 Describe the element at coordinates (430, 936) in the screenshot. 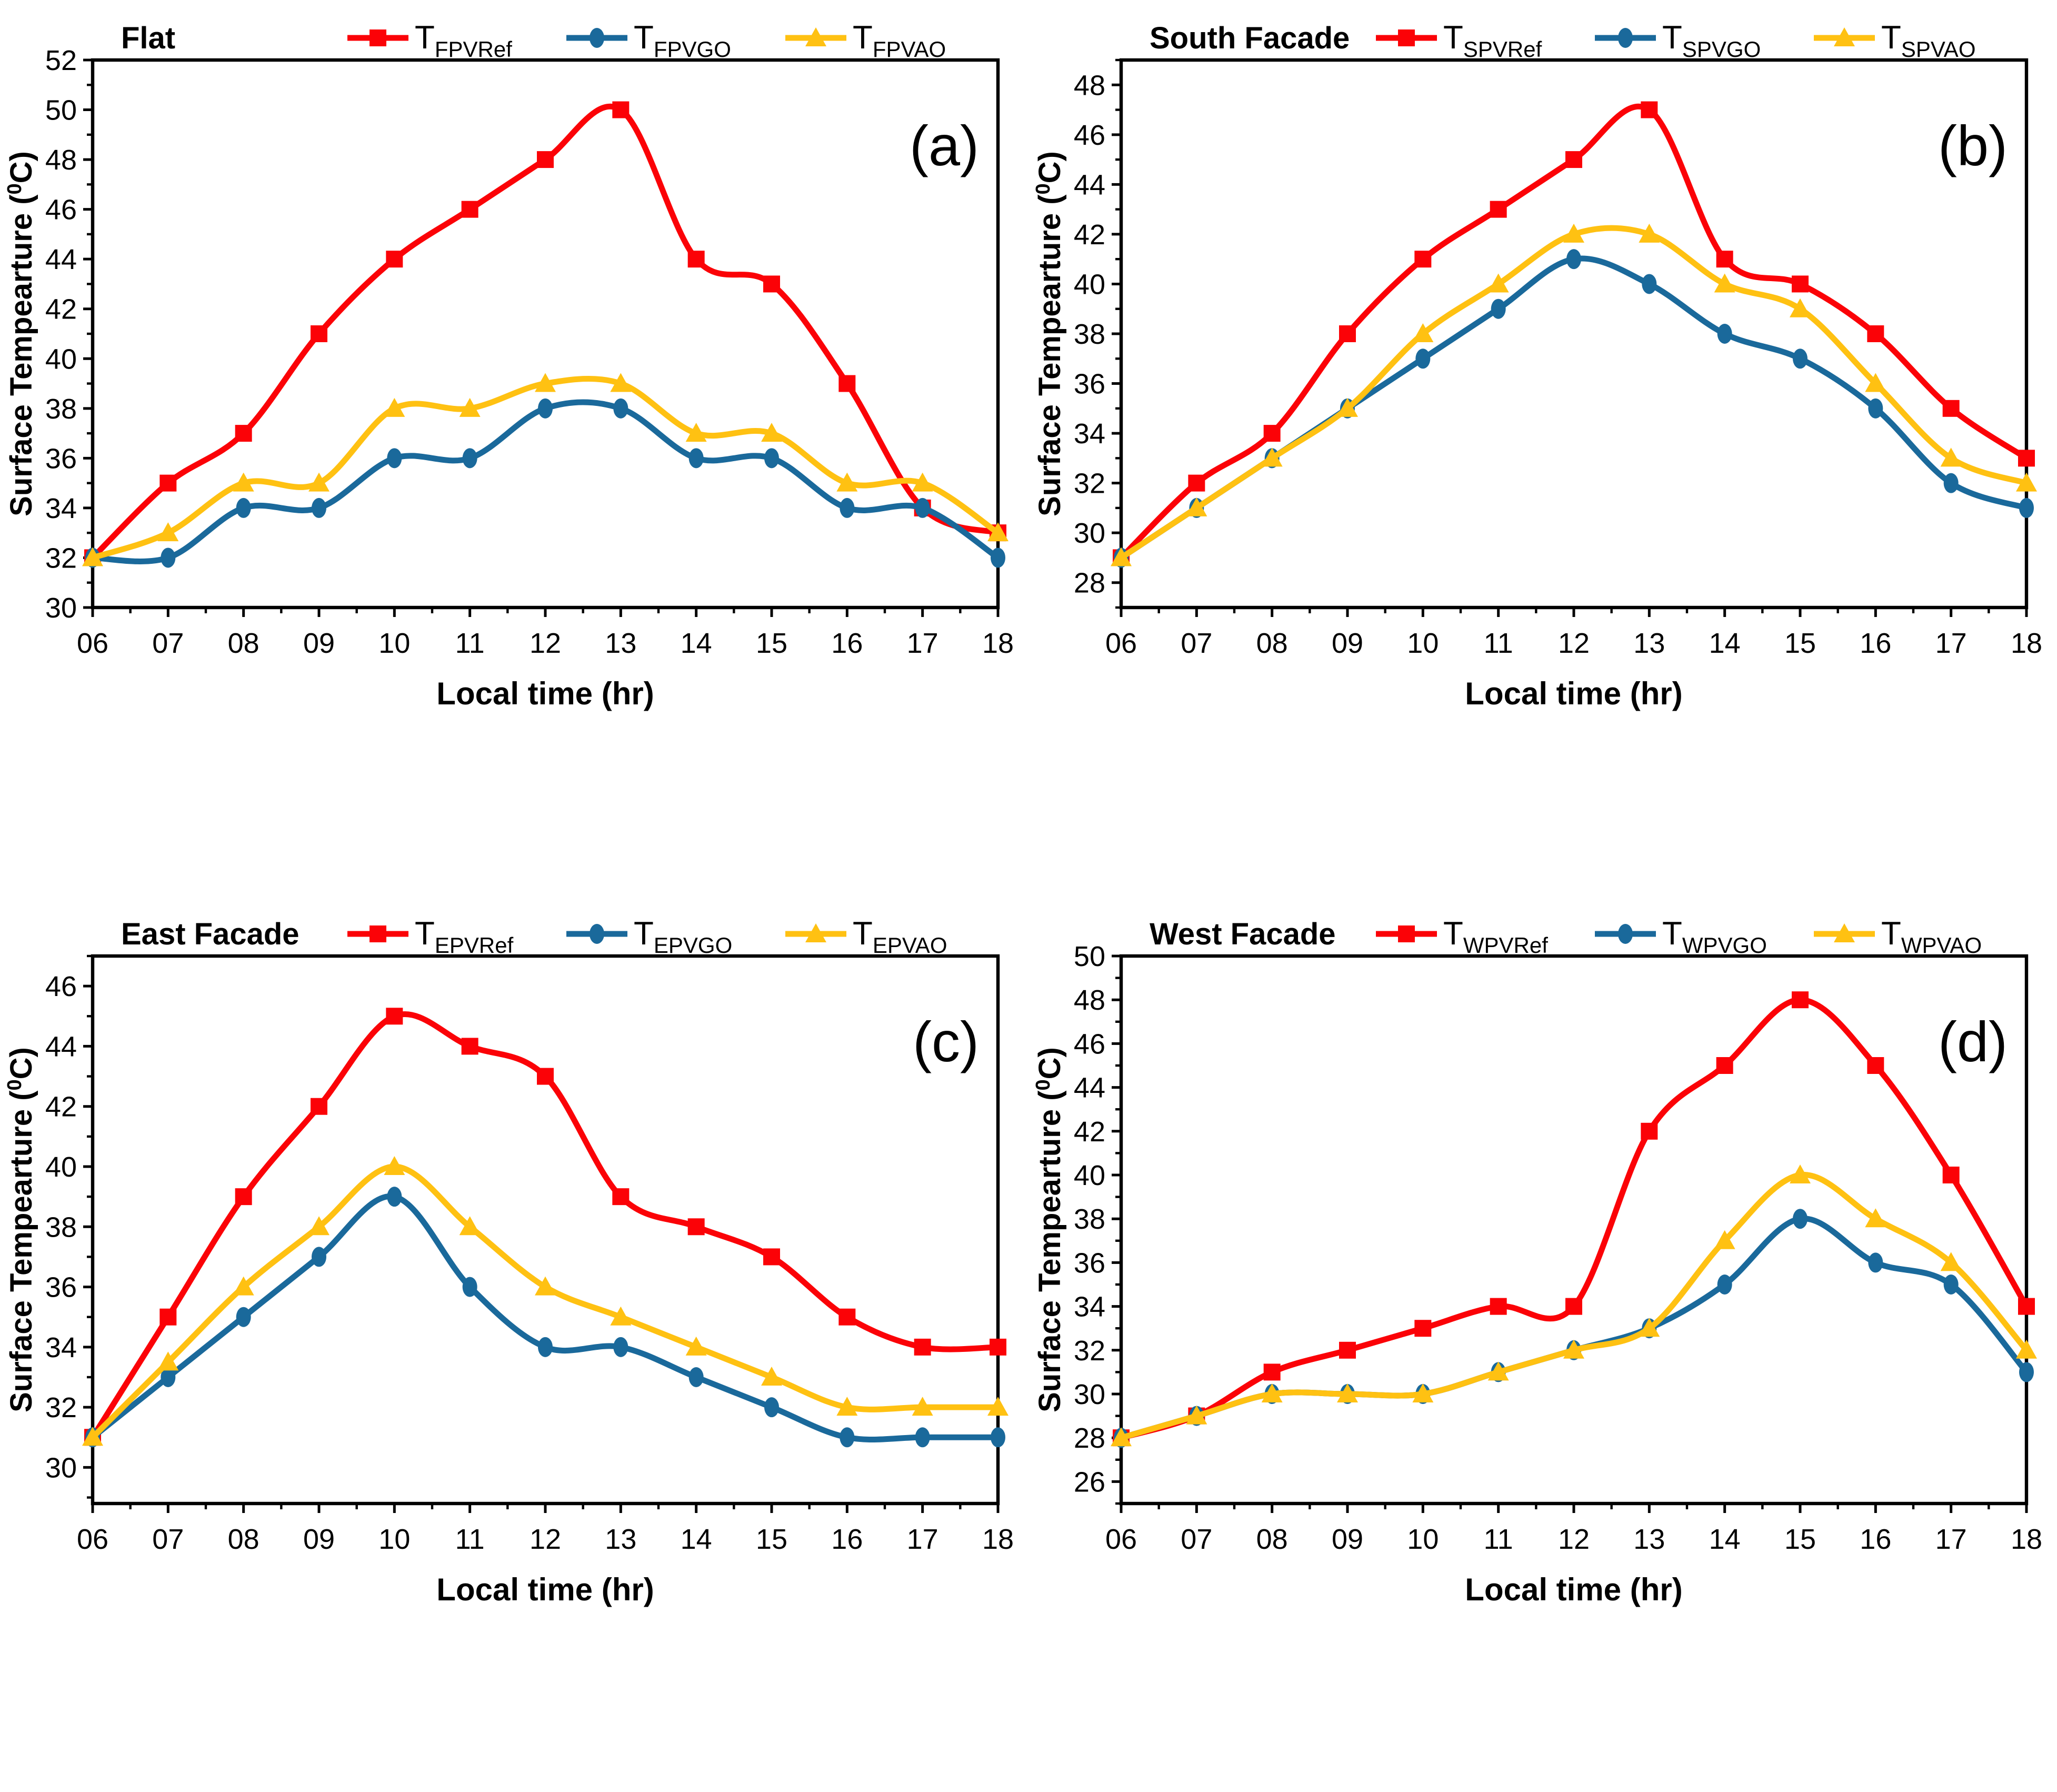

I see `legend-item-EPVRef: TEPVRef` at that location.